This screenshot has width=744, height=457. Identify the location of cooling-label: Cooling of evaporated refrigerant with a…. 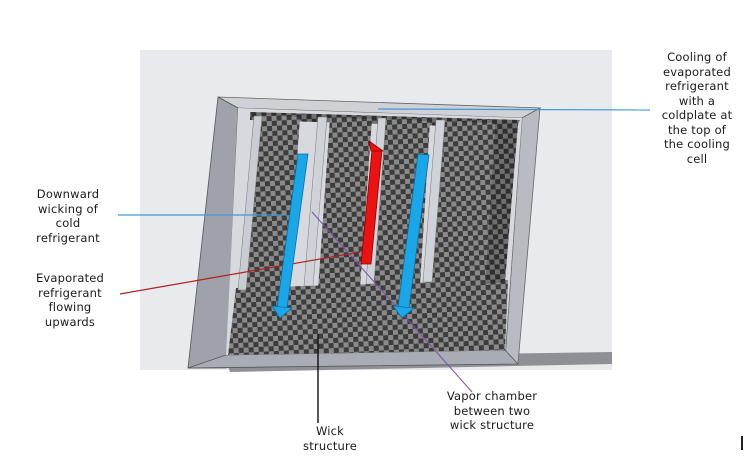
(697, 108).